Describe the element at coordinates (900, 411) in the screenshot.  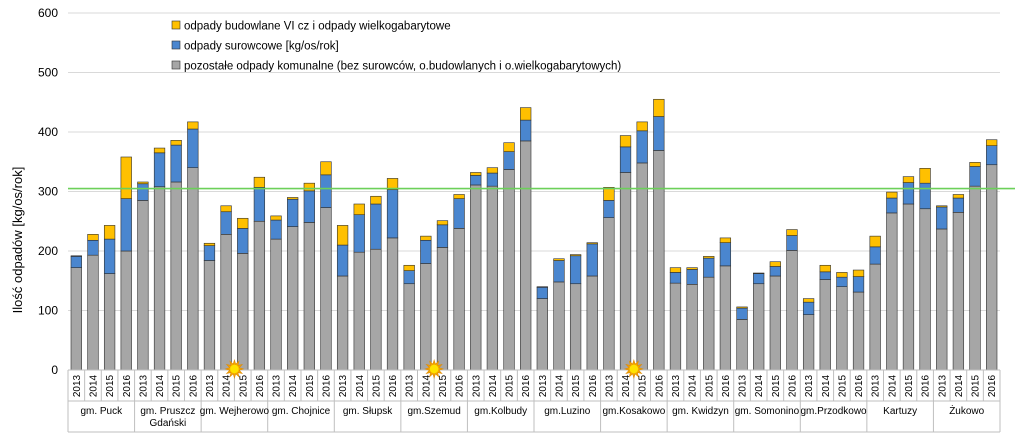
I see `group-label: Kartuzy` at that location.